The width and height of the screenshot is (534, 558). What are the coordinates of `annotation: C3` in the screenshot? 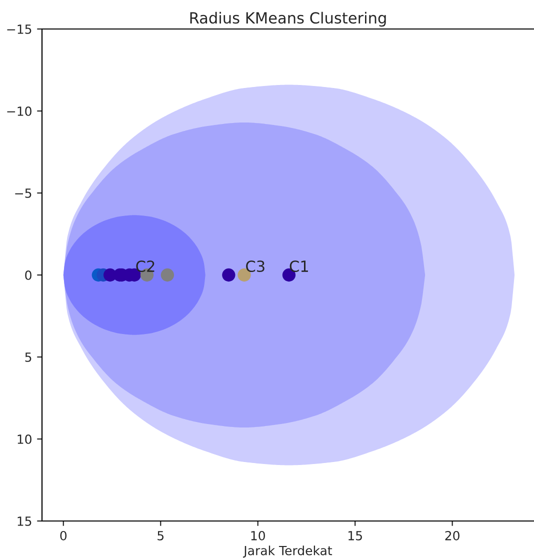 It's located at (255, 266).